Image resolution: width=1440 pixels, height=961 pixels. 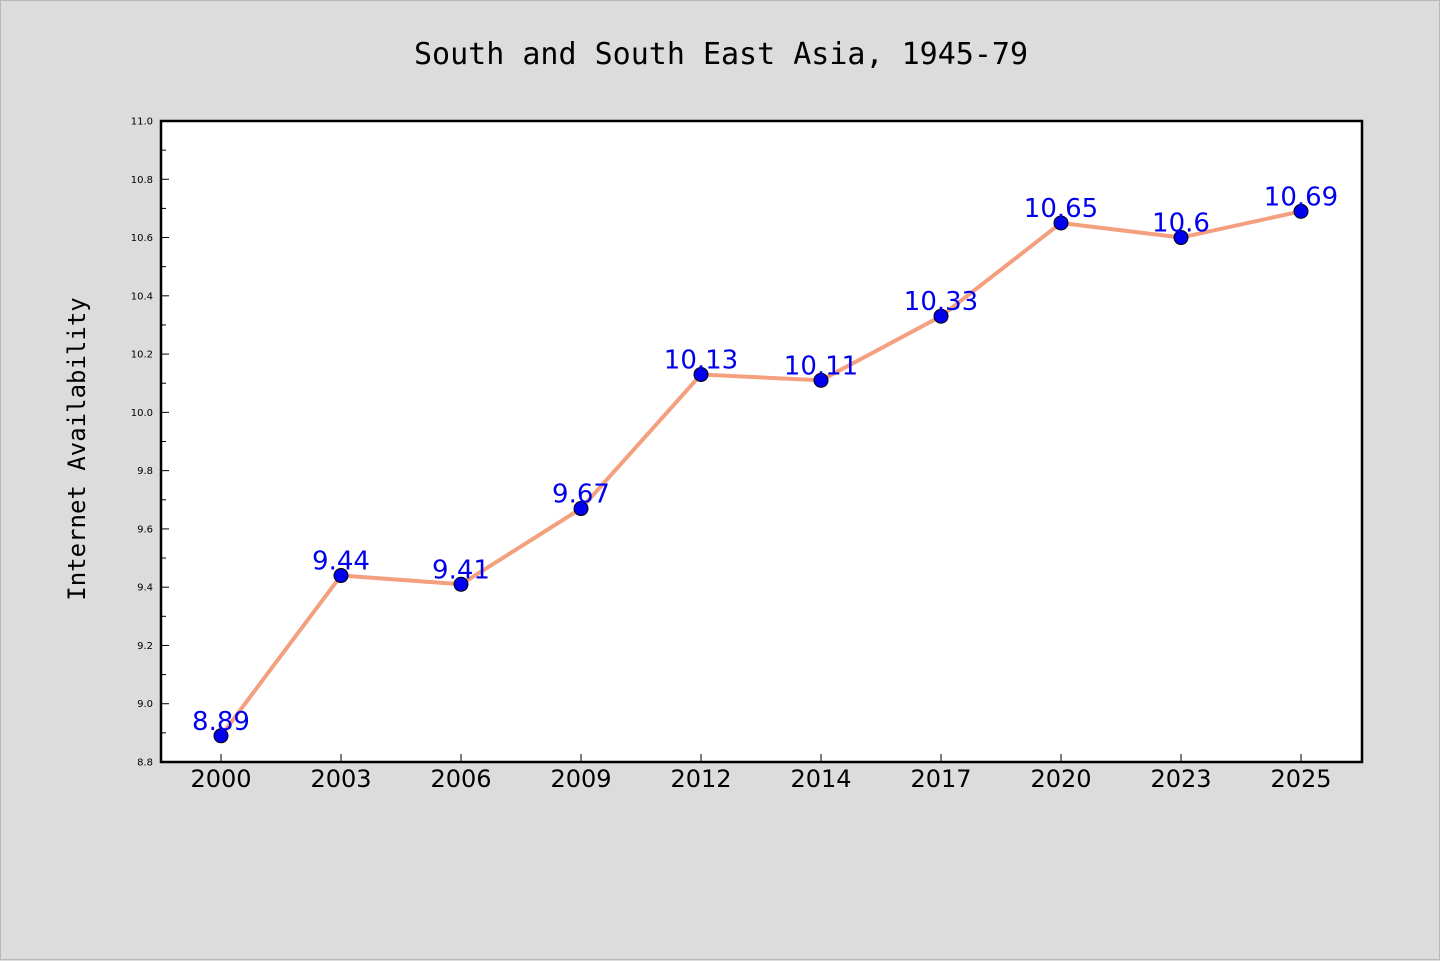 What do you see at coordinates (142, 296) in the screenshot?
I see `y-tick-label: 10.4` at bounding box center [142, 296].